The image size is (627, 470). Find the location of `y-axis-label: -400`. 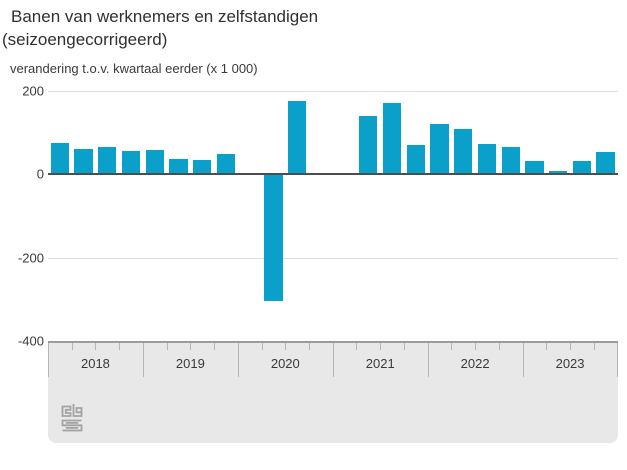

y-axis-label: -400 is located at coordinates (30, 341).